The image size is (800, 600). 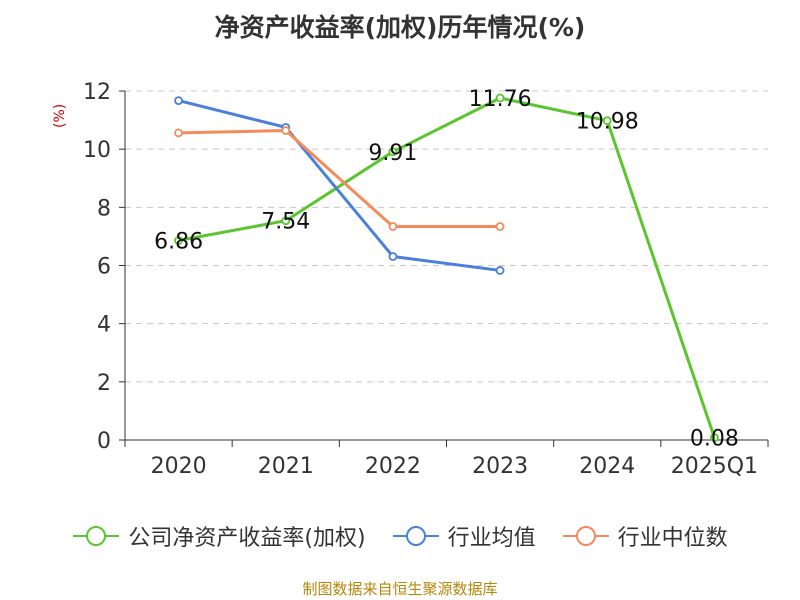 What do you see at coordinates (104, 208) in the screenshot?
I see `y-tick-label: 8` at bounding box center [104, 208].